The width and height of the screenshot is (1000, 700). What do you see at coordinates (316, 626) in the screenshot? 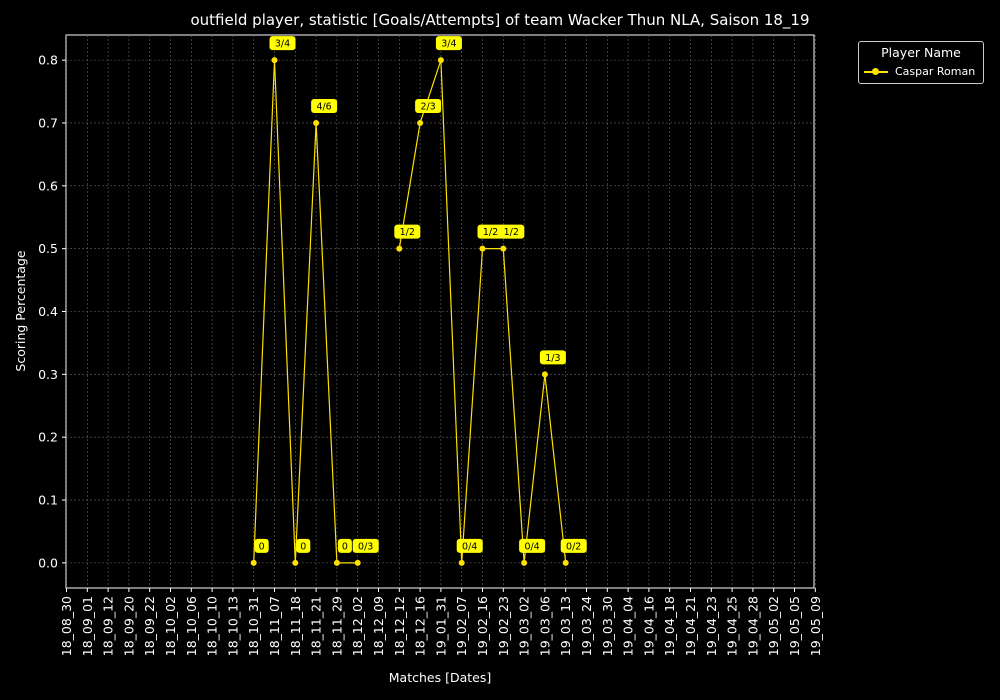
I see `x-tick-label: 18_11_21` at bounding box center [316, 626].